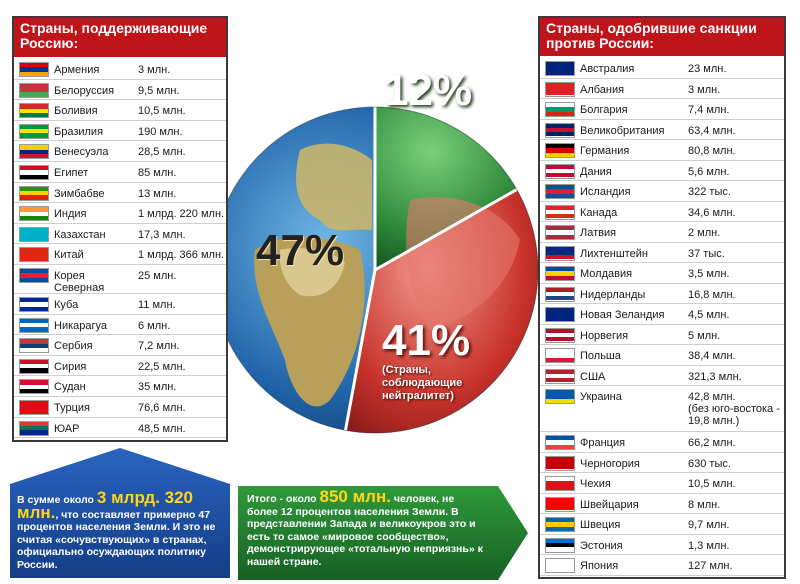  I want to click on country-name: Исландия, so click(605, 192).